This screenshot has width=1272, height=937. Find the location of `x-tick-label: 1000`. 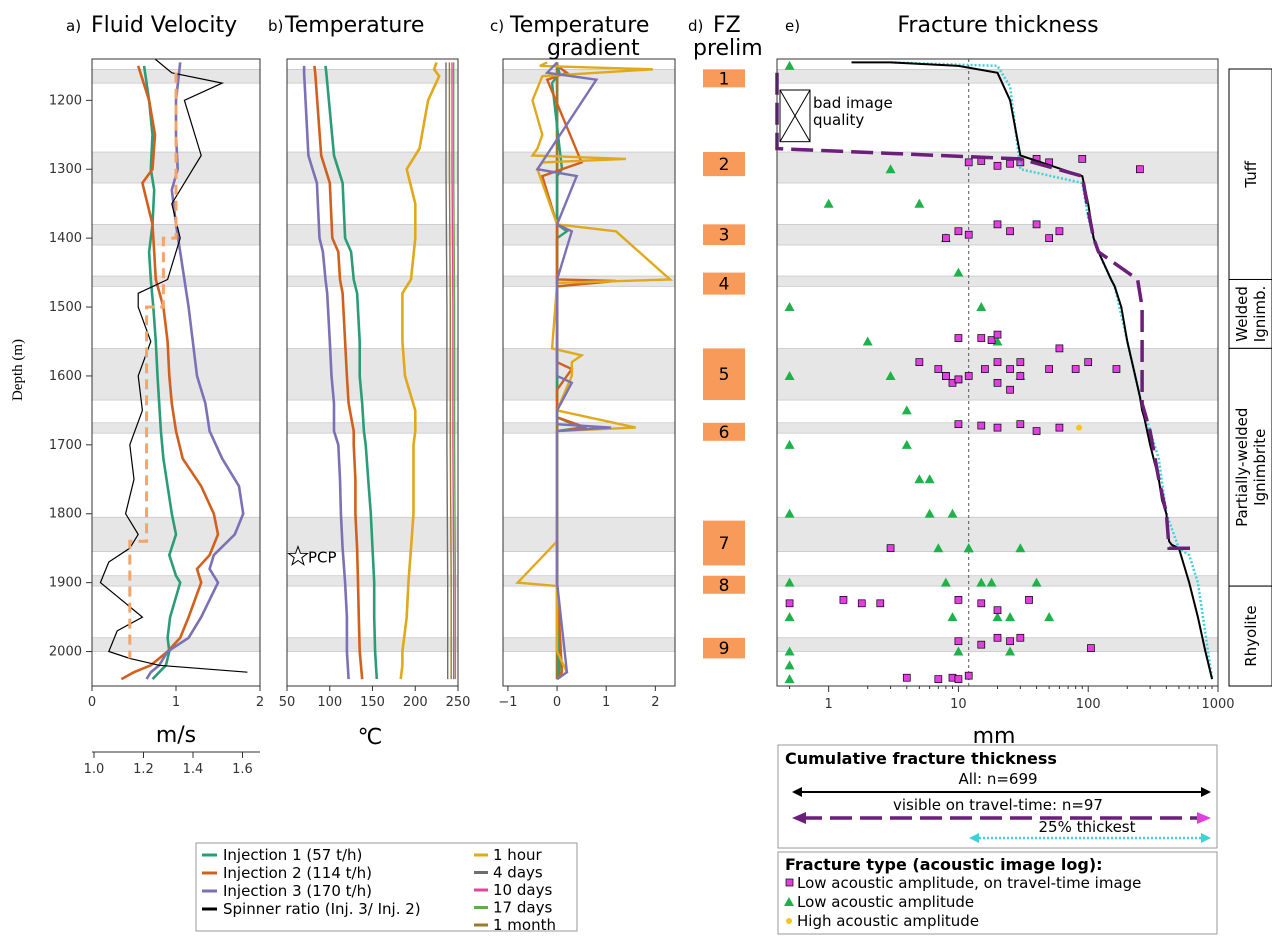

x-tick-label: 1000 is located at coordinates (1217, 704).